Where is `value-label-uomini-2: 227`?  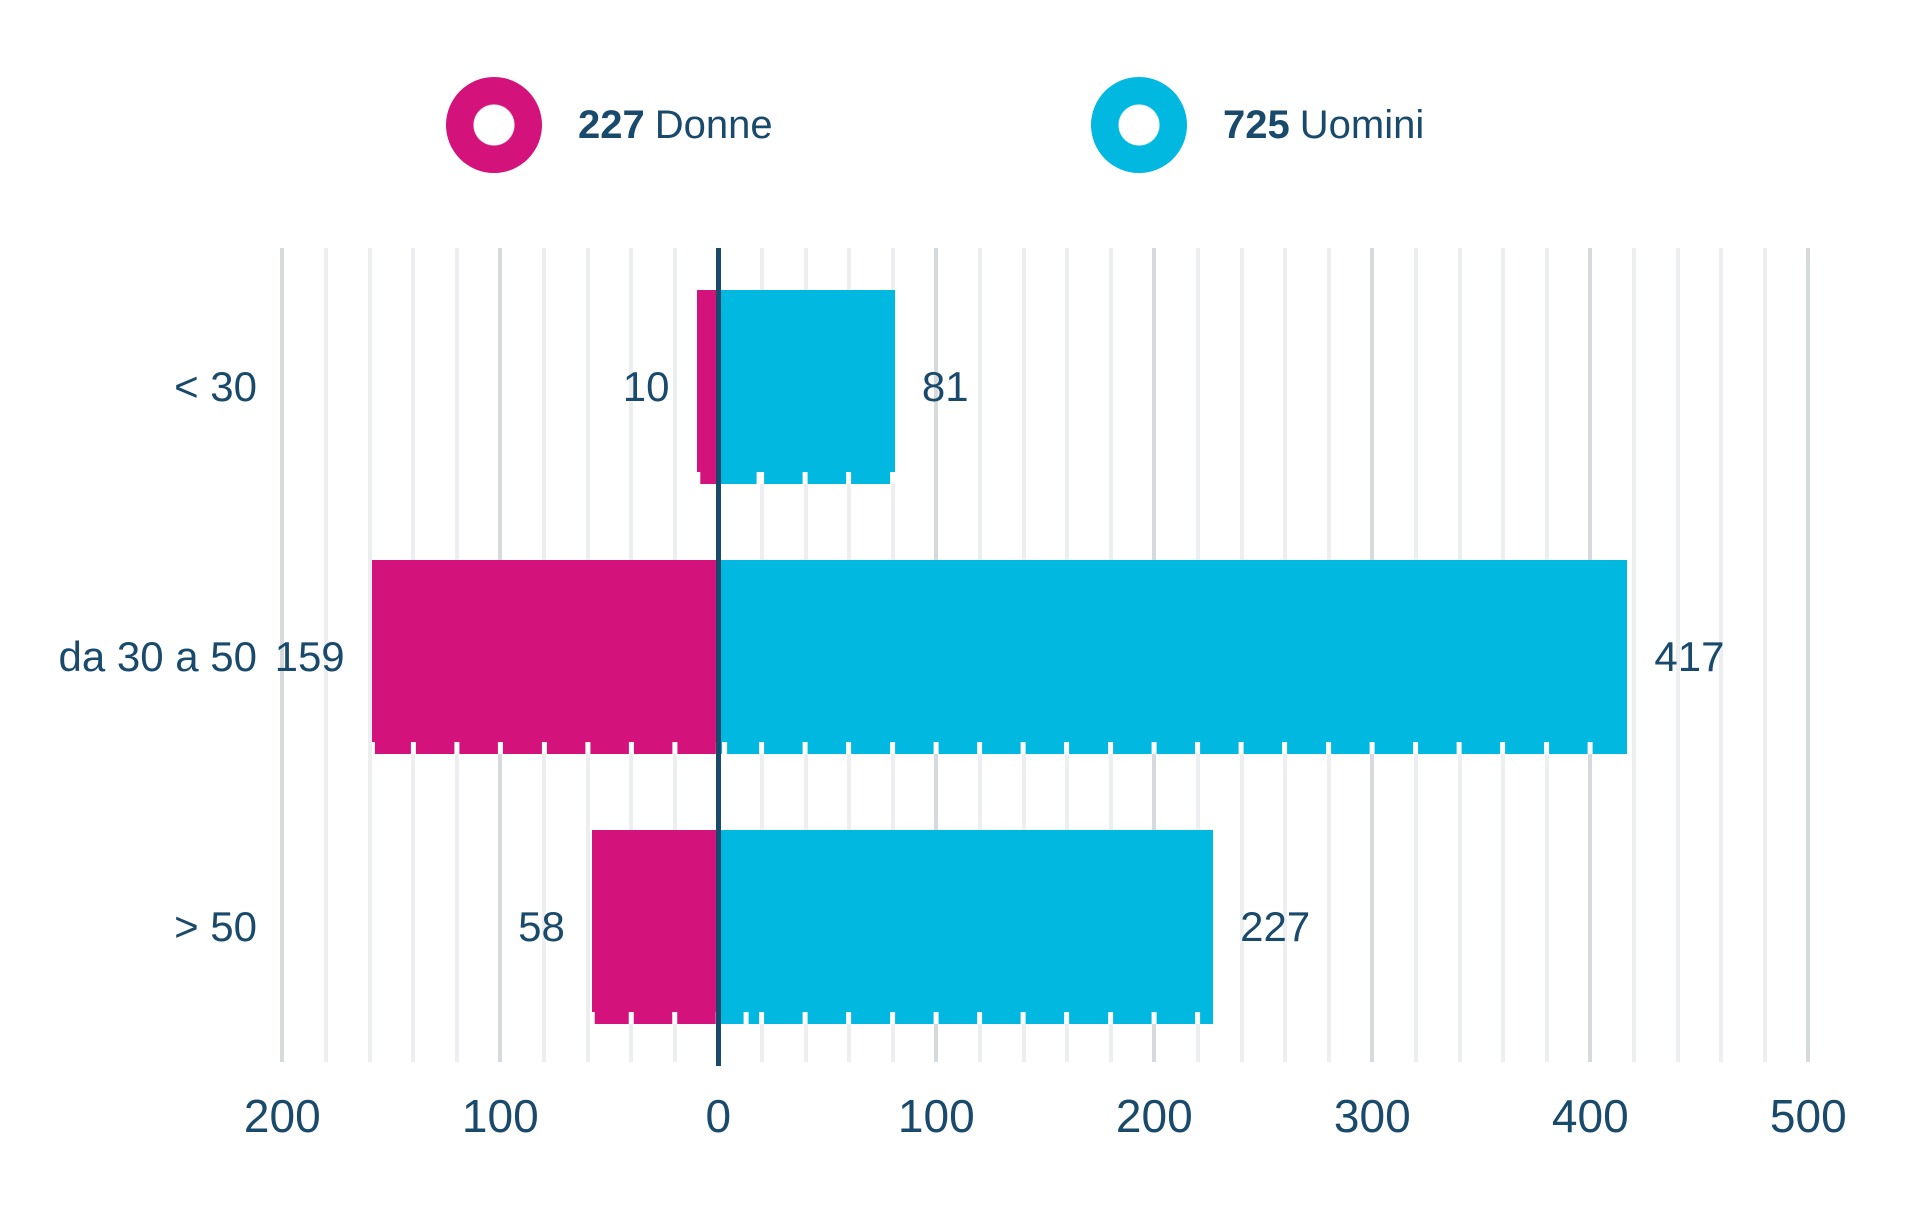
value-label-uomini-2: 227 is located at coordinates (1275, 926).